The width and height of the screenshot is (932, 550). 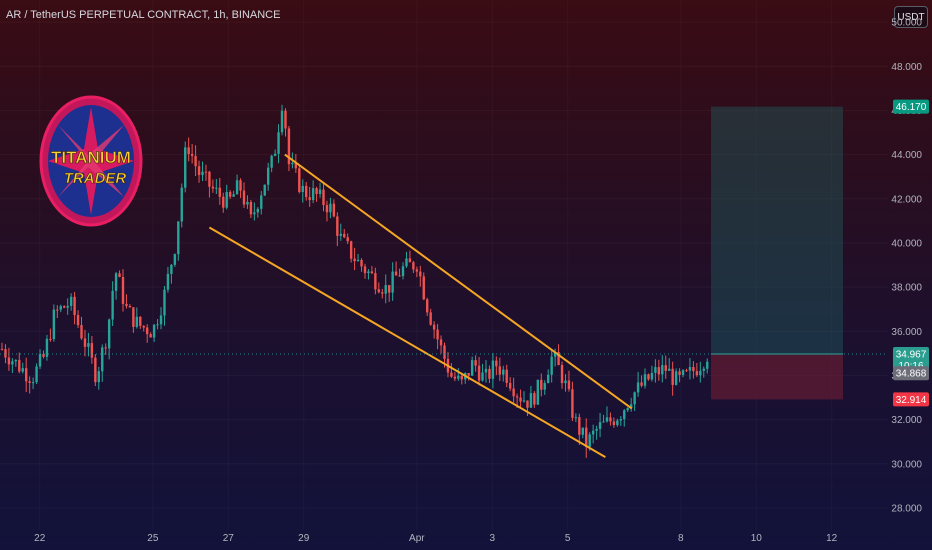 I want to click on price-tick-label: 30.000, so click(x=906, y=464).